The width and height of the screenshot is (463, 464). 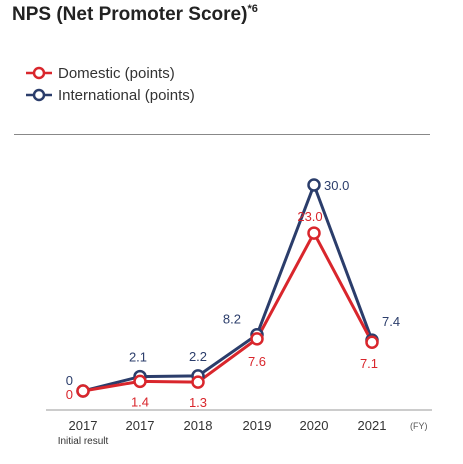 I want to click on x-tick-sublabel: Initial result, so click(x=83, y=441).